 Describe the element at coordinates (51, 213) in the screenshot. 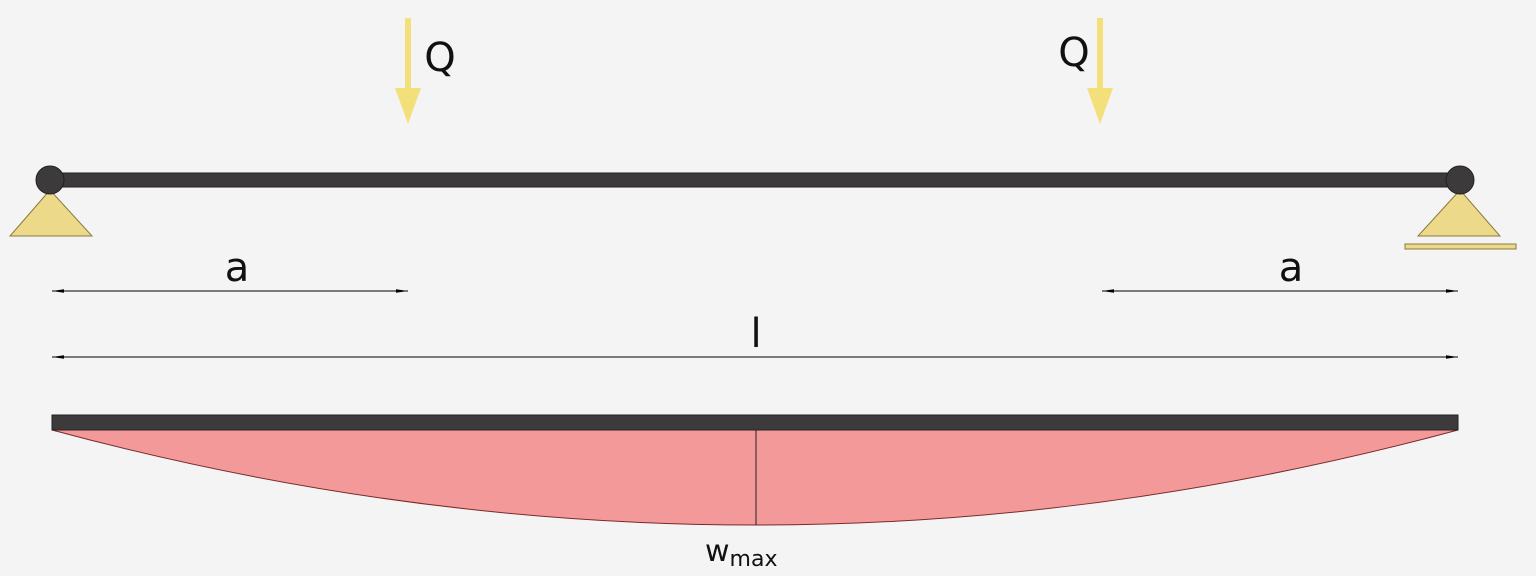

I see `pin-support` at that location.